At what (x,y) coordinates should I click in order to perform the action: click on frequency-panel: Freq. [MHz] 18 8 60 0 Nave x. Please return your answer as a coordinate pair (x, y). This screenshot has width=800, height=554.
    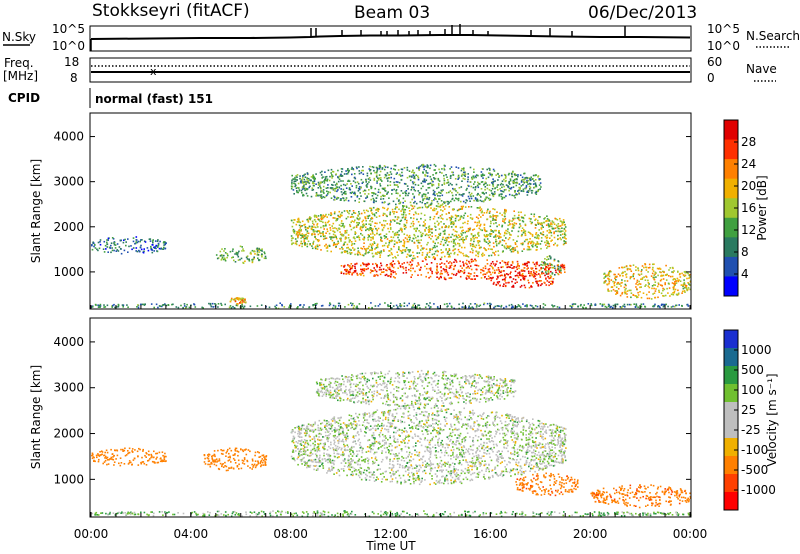
    Looking at the image, I should click on (390, 70).